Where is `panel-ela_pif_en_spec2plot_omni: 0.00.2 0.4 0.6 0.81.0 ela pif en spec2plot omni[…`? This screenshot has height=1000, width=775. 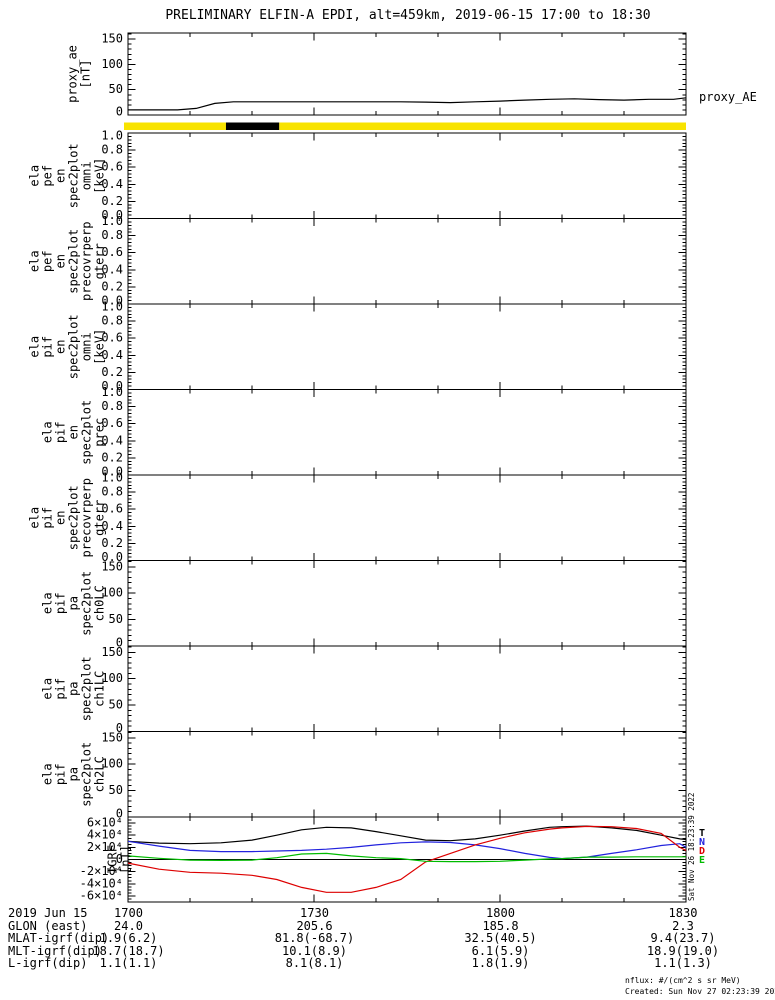 panel-ela_pif_en_spec2plot_omni: 0.00.2 0.4 0.6 0.81.0 ela pif en spec2plot omni[… is located at coordinates (357, 346).